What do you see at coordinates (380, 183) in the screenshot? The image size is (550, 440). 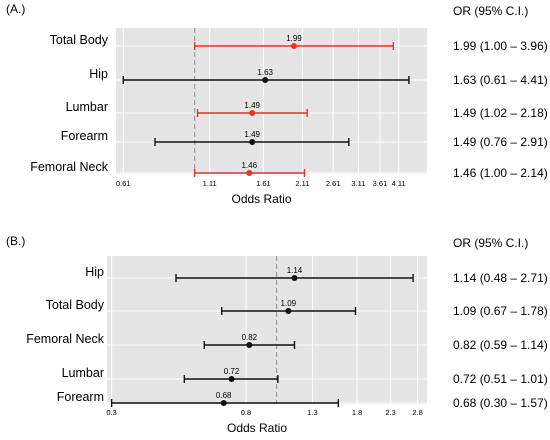 I see `x-tick-label: 3.61` at bounding box center [380, 183].